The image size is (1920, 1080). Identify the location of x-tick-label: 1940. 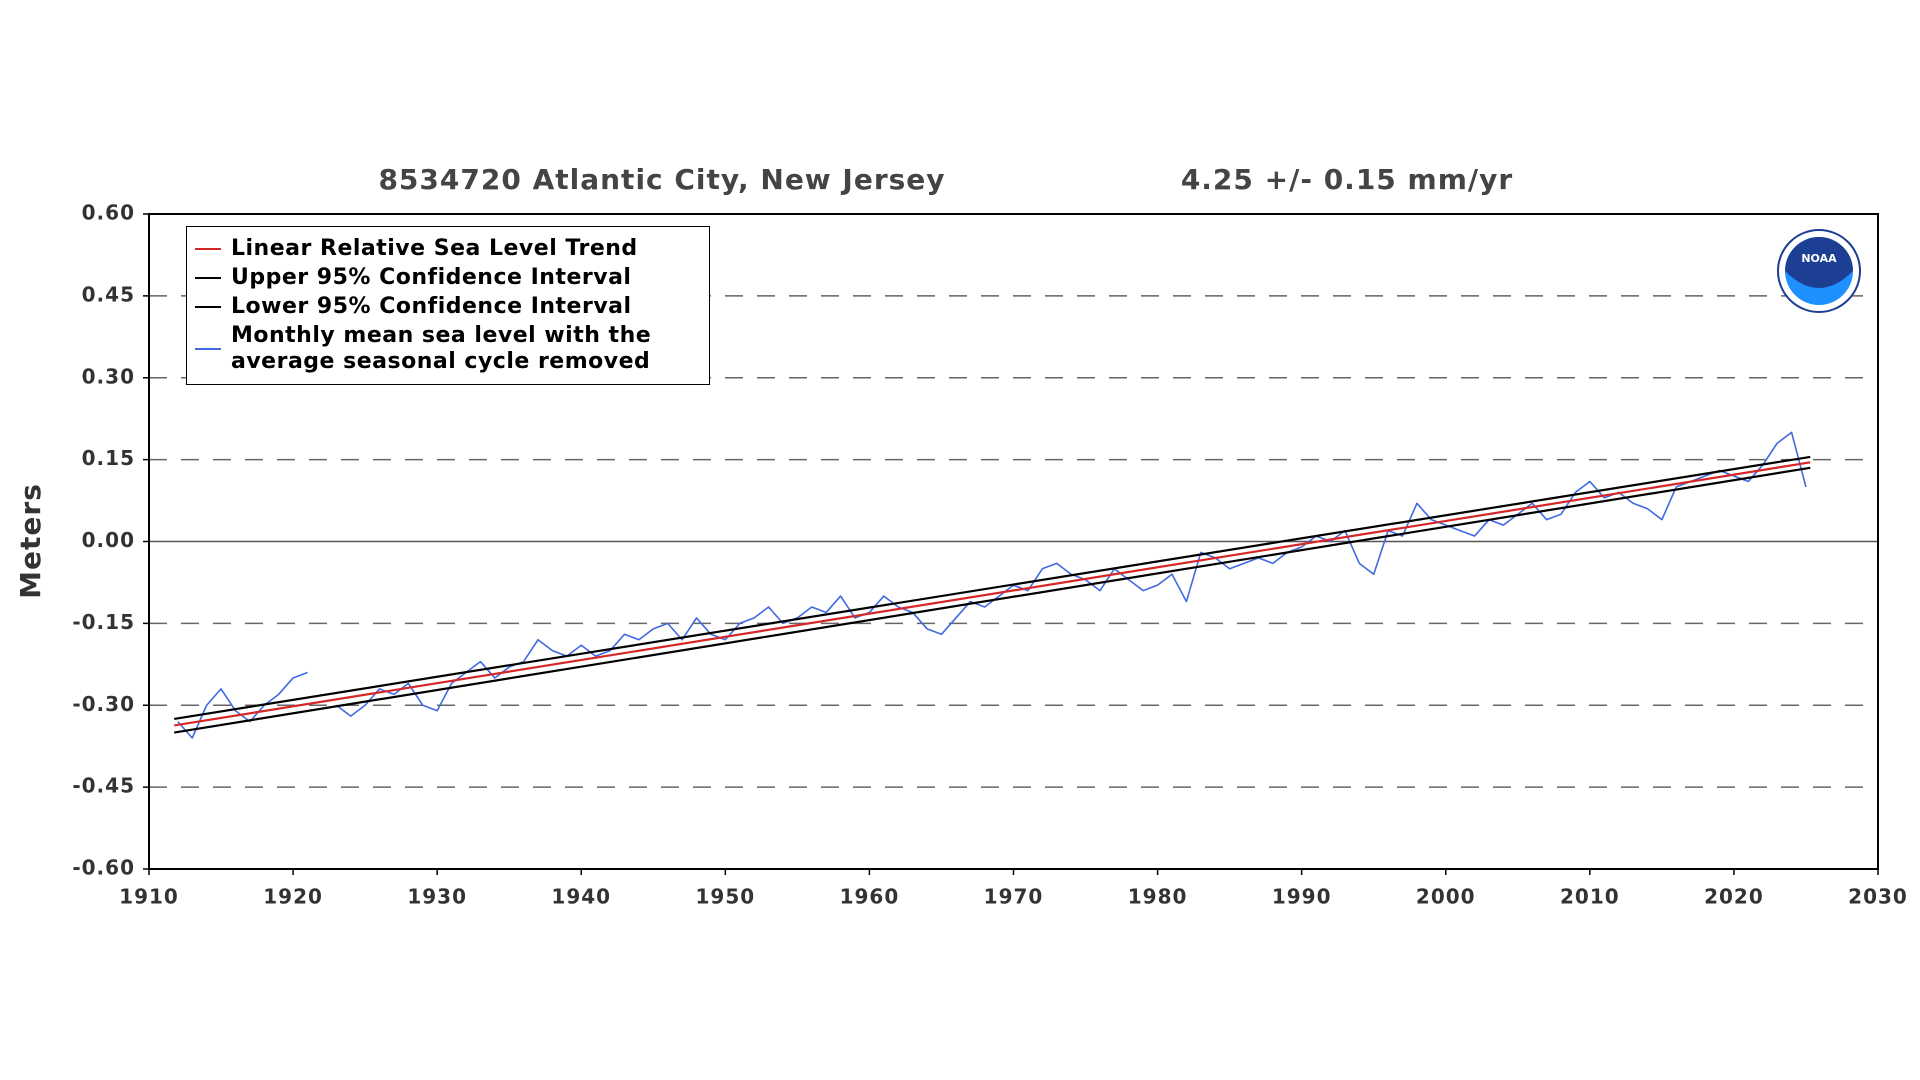
(581, 897).